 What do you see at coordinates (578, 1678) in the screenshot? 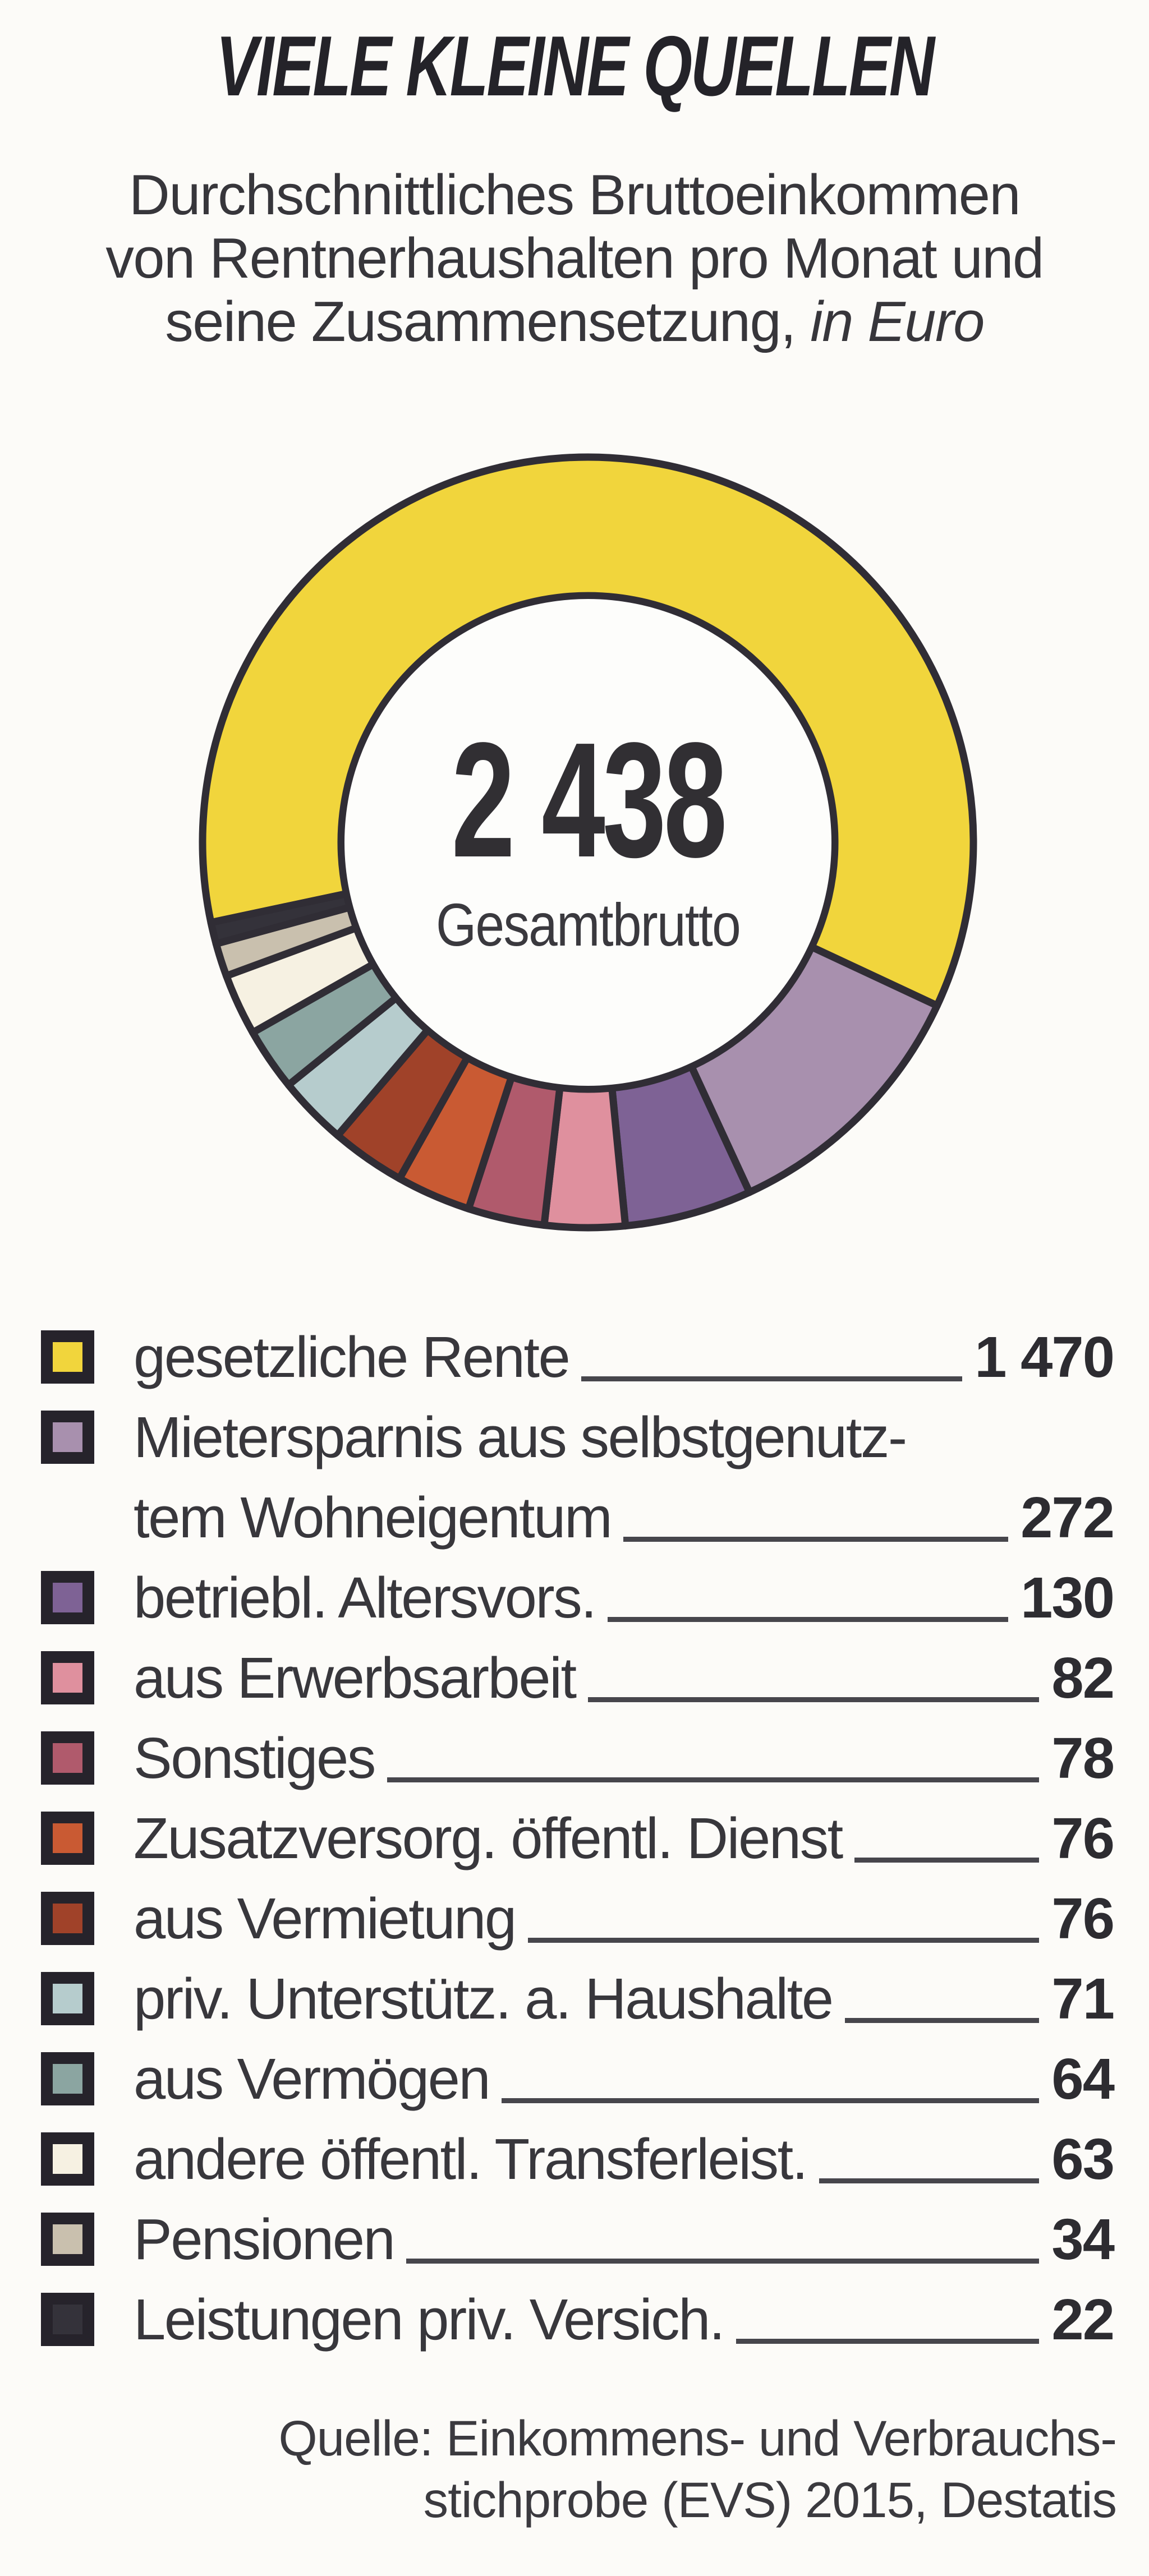
I see `legend-row: aus Erwerbsarbeit 82` at bounding box center [578, 1678].